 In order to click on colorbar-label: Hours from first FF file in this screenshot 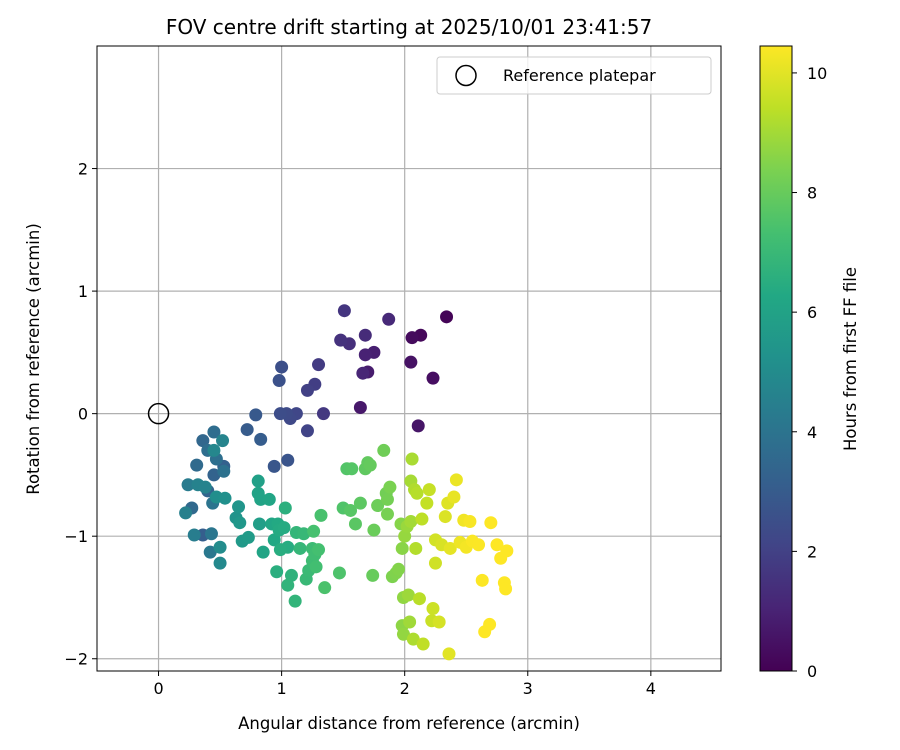, I will do `click(850, 359)`.